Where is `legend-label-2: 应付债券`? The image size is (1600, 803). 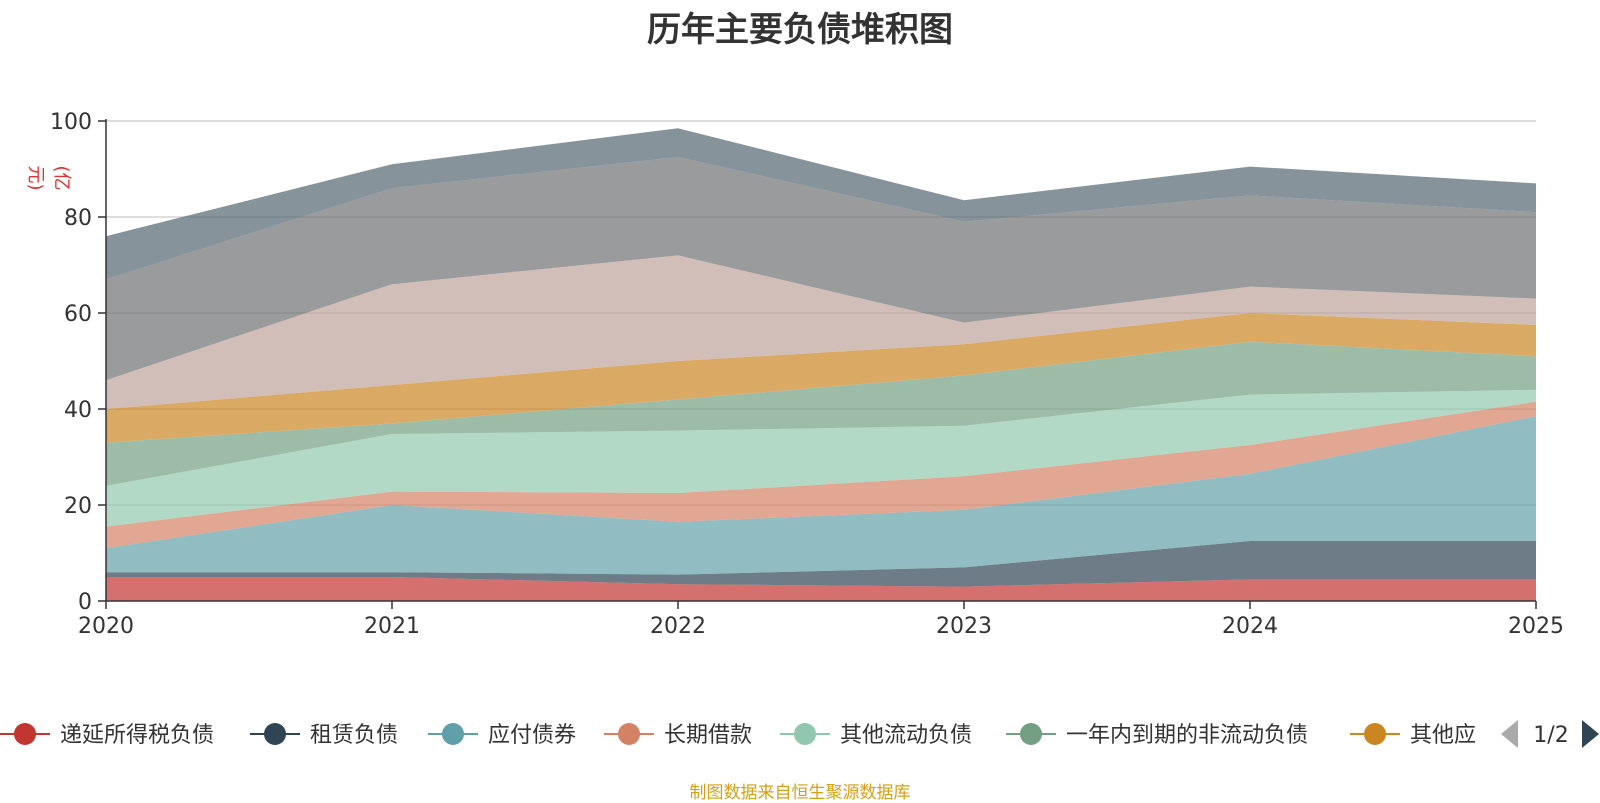
legend-label-2: 应付债券 is located at coordinates (532, 735).